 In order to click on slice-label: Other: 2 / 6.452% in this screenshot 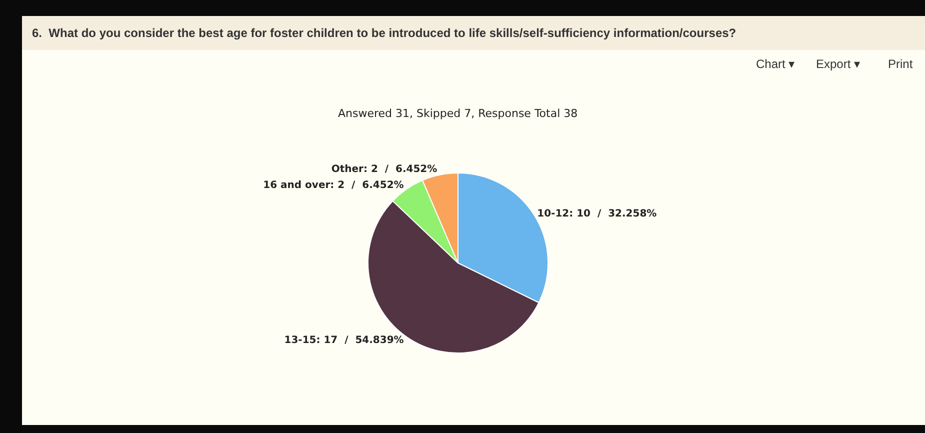, I will do `click(384, 170)`.